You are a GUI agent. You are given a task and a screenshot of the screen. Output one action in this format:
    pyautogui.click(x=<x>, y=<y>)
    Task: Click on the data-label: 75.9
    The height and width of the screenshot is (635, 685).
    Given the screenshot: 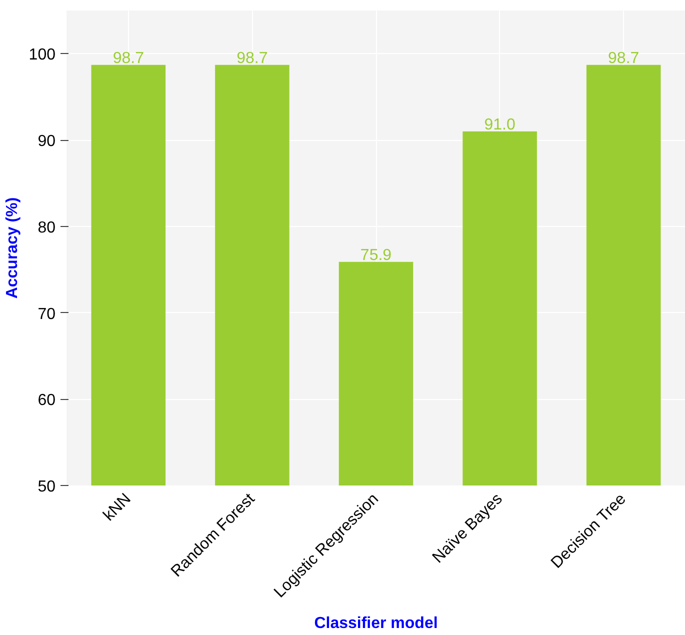 What is the action you would take?
    pyautogui.click(x=376, y=255)
    